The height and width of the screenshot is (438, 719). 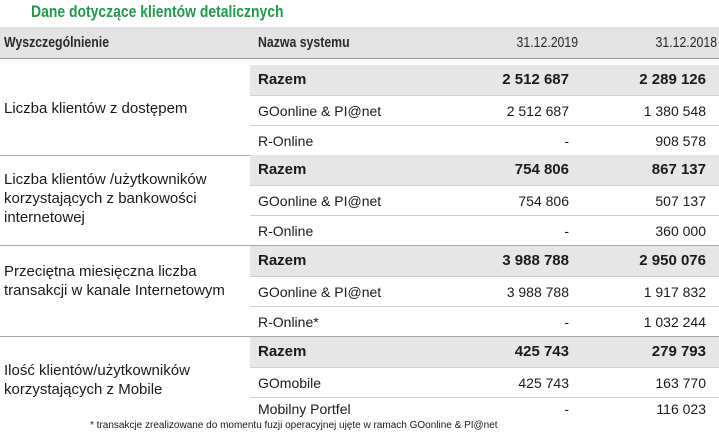 What do you see at coordinates (674, 322) in the screenshot?
I see `value-2018: 1 032 244` at bounding box center [674, 322].